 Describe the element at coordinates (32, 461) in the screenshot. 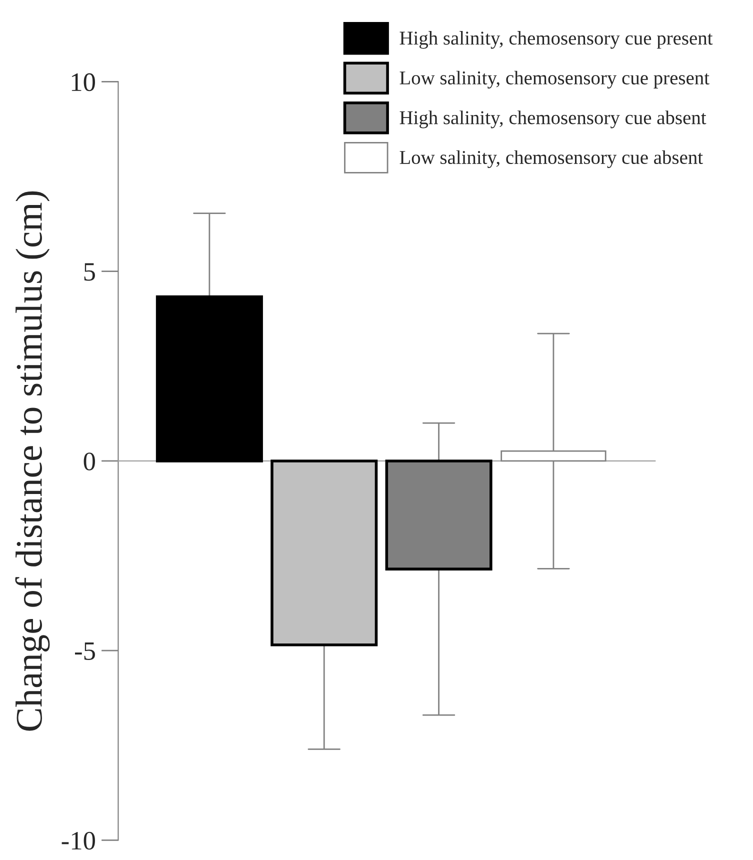

I see `y-axis-title: Change of distance to stimulus (cm)` at that location.